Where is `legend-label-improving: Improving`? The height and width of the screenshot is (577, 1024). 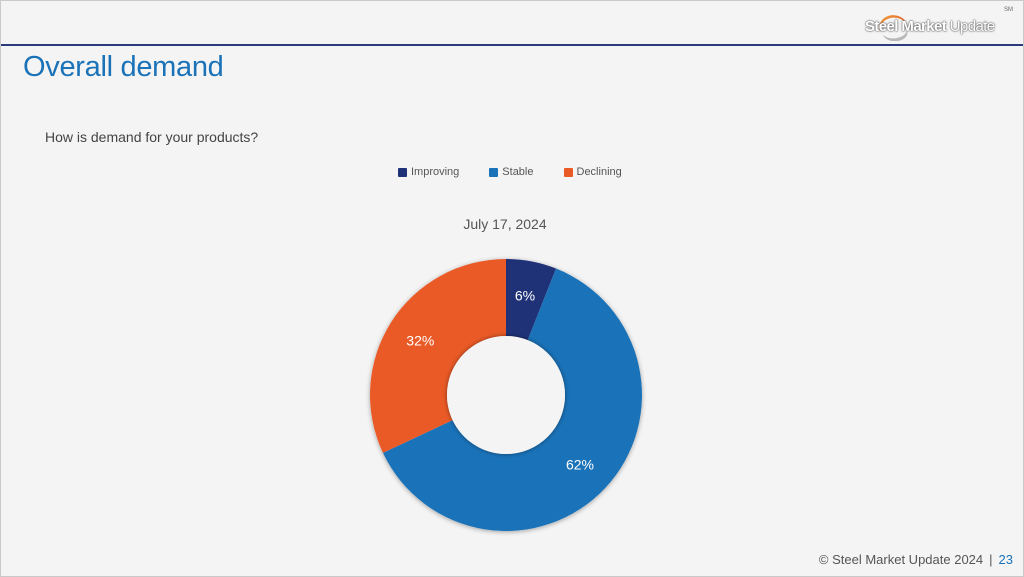
legend-label-improving: Improving is located at coordinates (435, 172).